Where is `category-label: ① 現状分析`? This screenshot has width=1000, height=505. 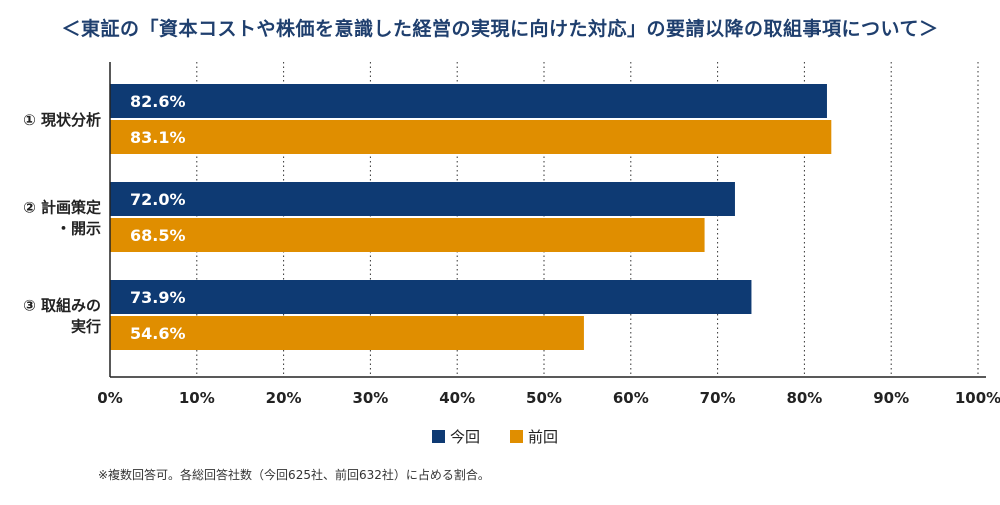
category-label: ① 現状分析 is located at coordinates (62, 120).